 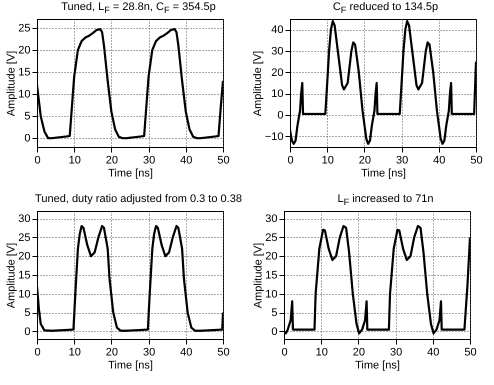 I want to click on chart-title: Tuned, duty ratio adjusted from 0.3 to 0.38, so click(x=138, y=199).